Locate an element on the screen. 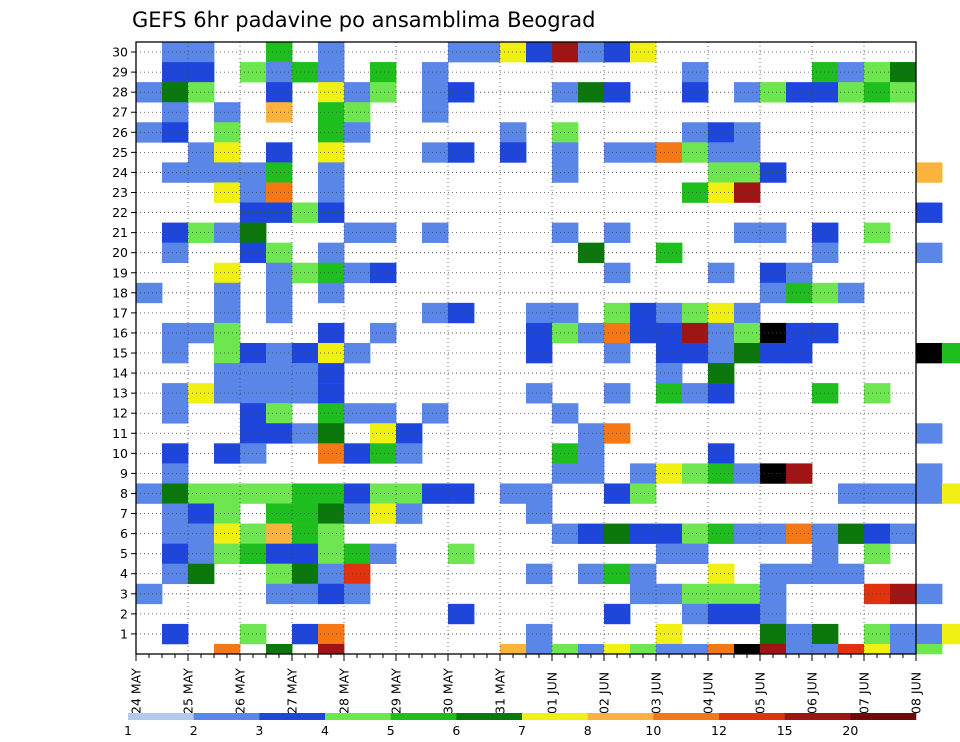  y-tick-label: 11 is located at coordinates (120, 433).